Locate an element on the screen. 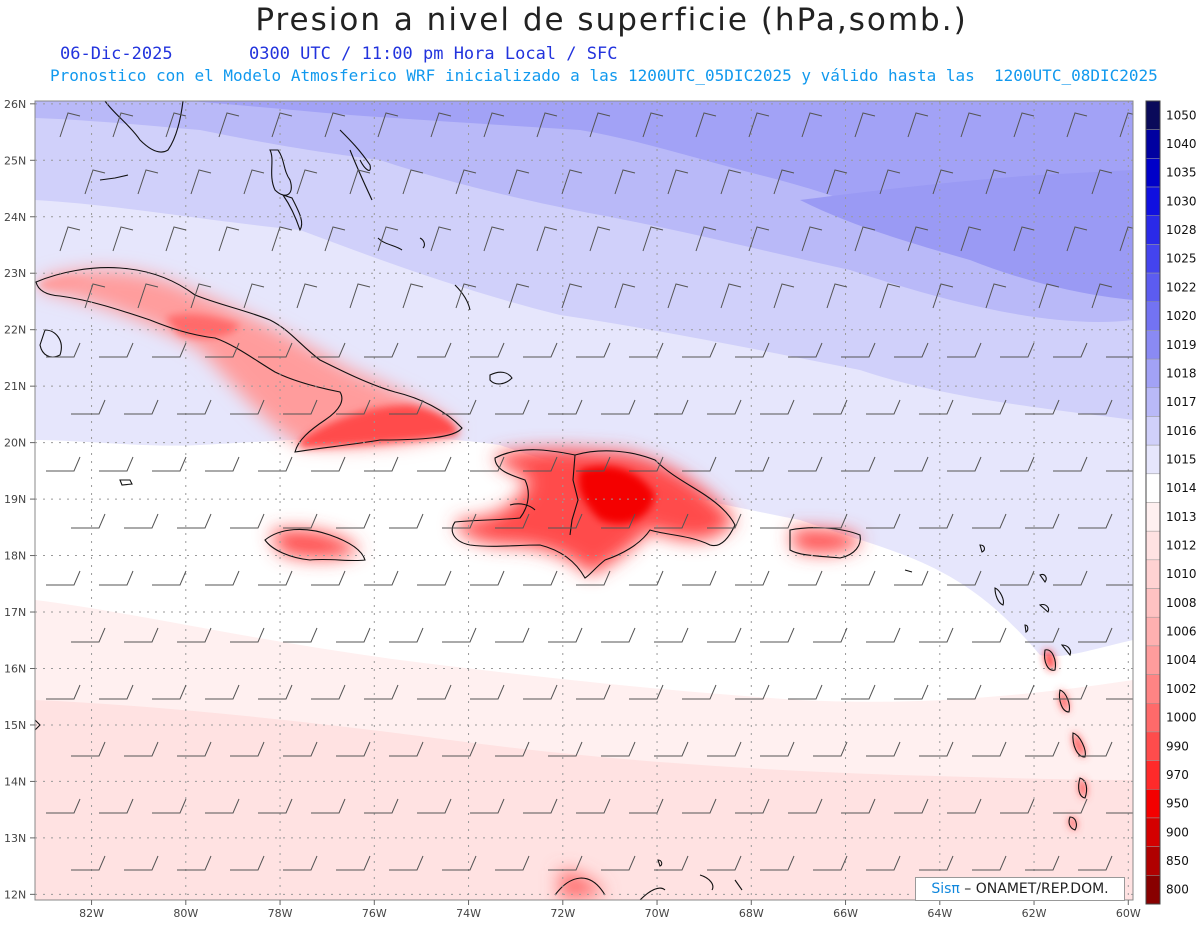 This screenshot has width=1200, height=927. lon-label: 68W is located at coordinates (751, 913).